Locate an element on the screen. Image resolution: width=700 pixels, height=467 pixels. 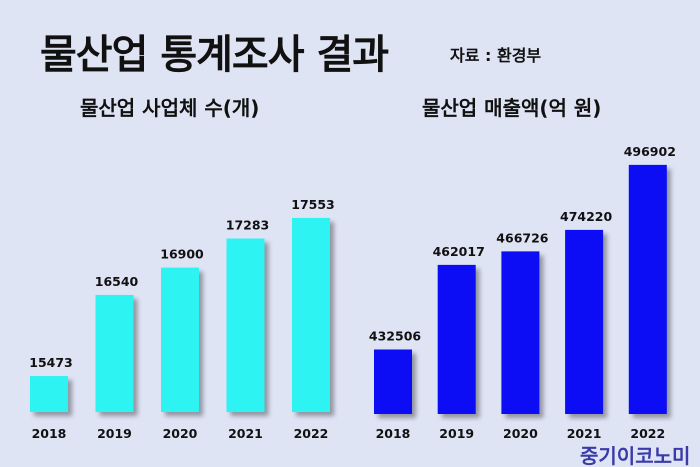
page-title: 물산업 통계조사 결과 is located at coordinates (214, 55).